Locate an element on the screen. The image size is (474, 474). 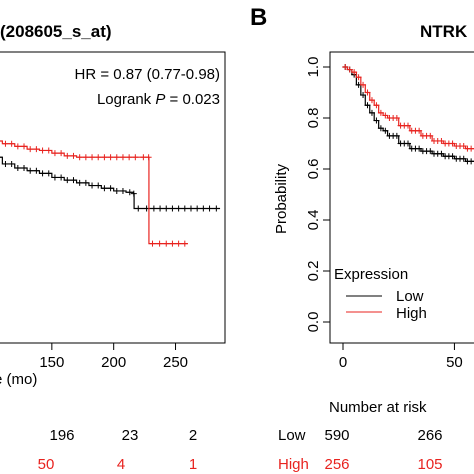
right-y-axis: 0.0 0.2 0.4 0.6 0.8 1.0 is located at coordinates (317, 195).